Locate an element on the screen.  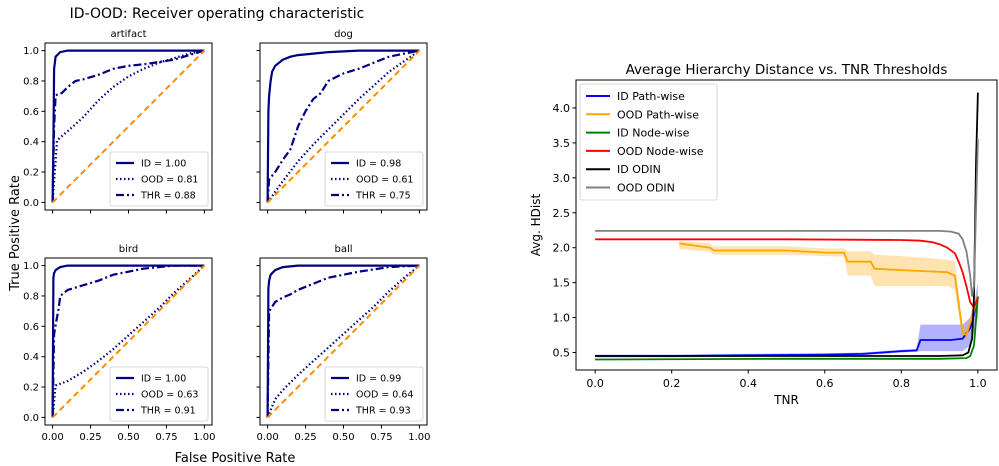
subplot-title: ball is located at coordinates (343, 249).